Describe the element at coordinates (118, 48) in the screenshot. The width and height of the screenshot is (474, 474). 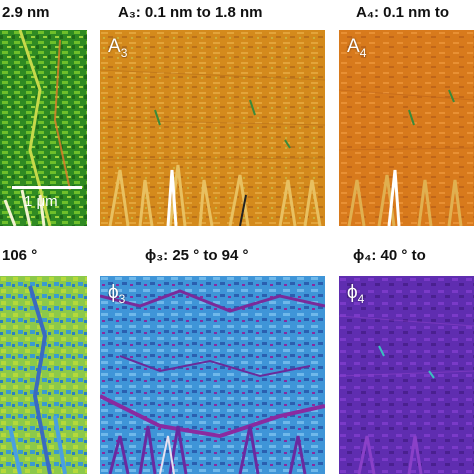
I see `panel-label-A3: A3` at that location.